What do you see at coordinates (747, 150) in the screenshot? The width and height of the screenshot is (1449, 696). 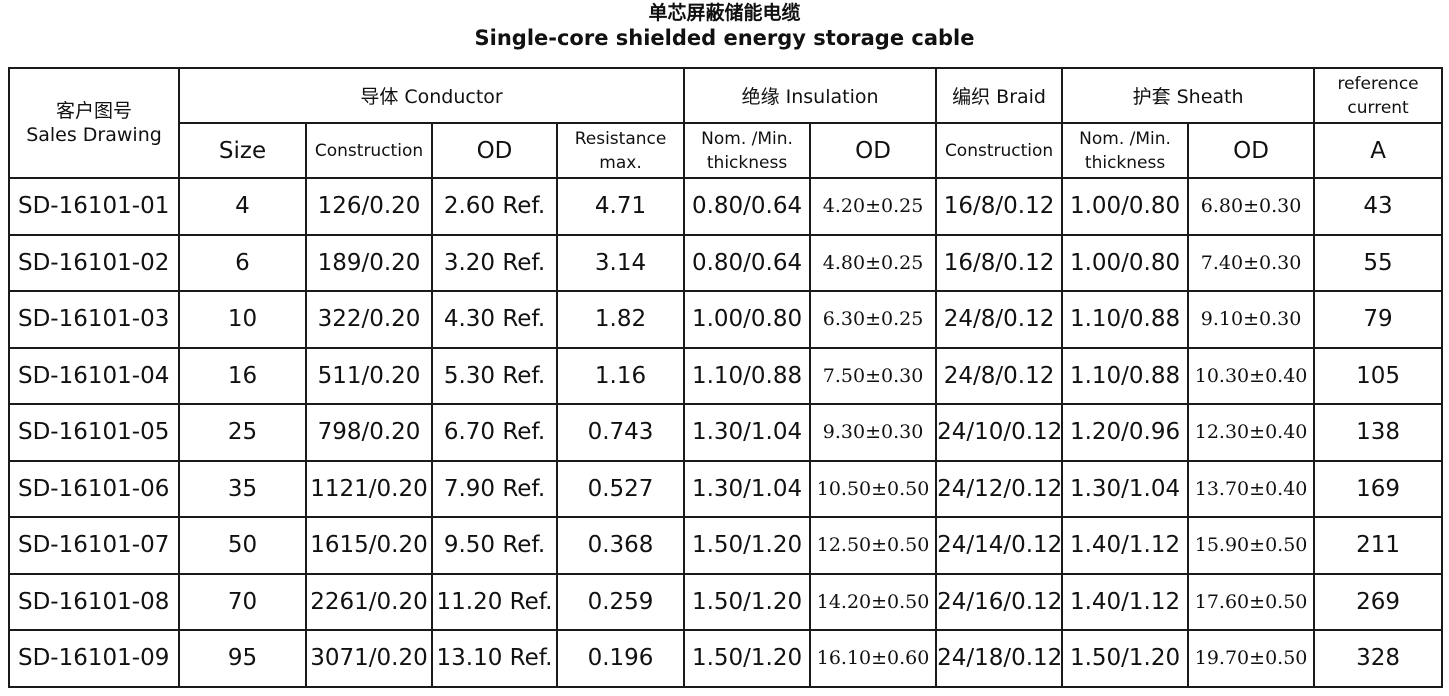 I see `header-insulation-thickness: Nom. /Min. thickness` at bounding box center [747, 150].